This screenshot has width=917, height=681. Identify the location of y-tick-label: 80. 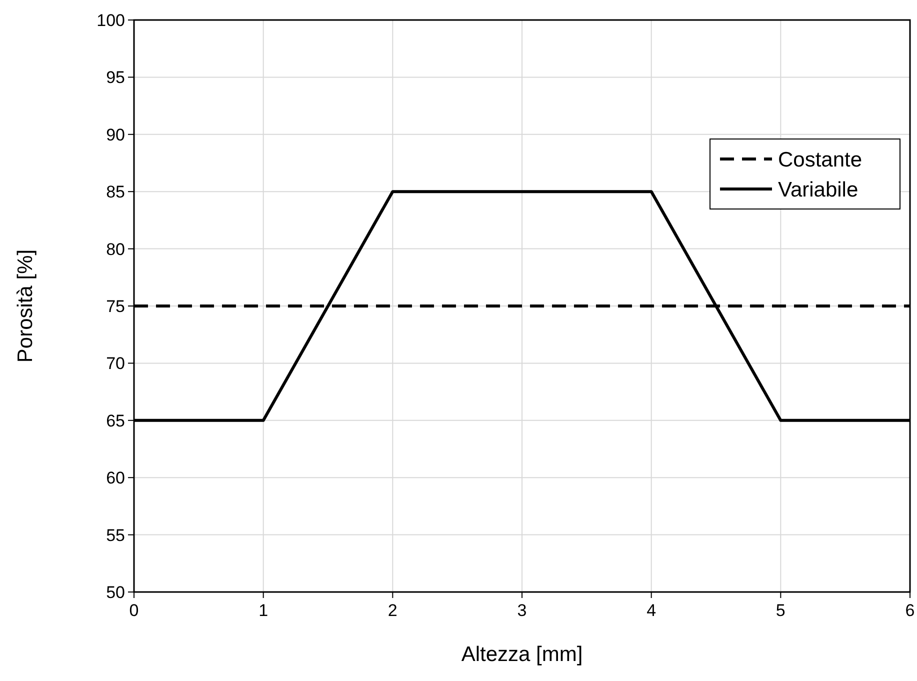
(115, 249).